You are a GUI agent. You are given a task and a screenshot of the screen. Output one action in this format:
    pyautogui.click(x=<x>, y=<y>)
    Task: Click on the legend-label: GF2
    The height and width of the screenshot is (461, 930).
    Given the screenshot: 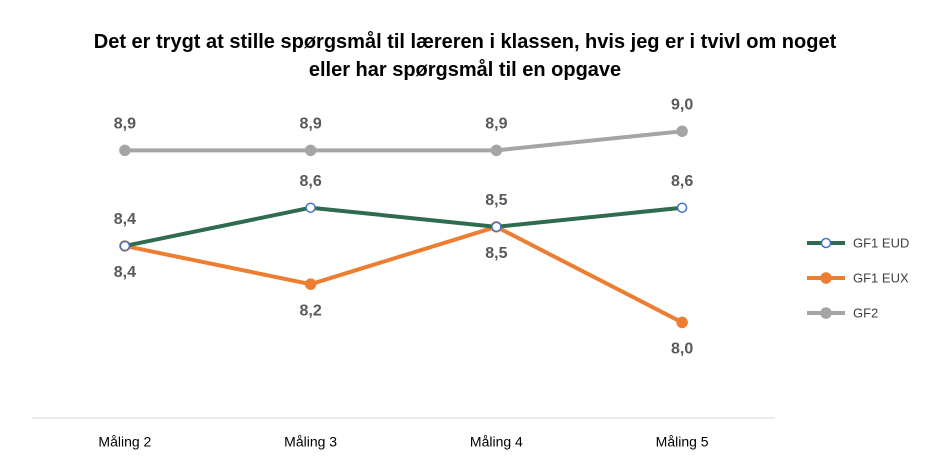 What is the action you would take?
    pyautogui.click(x=865, y=312)
    